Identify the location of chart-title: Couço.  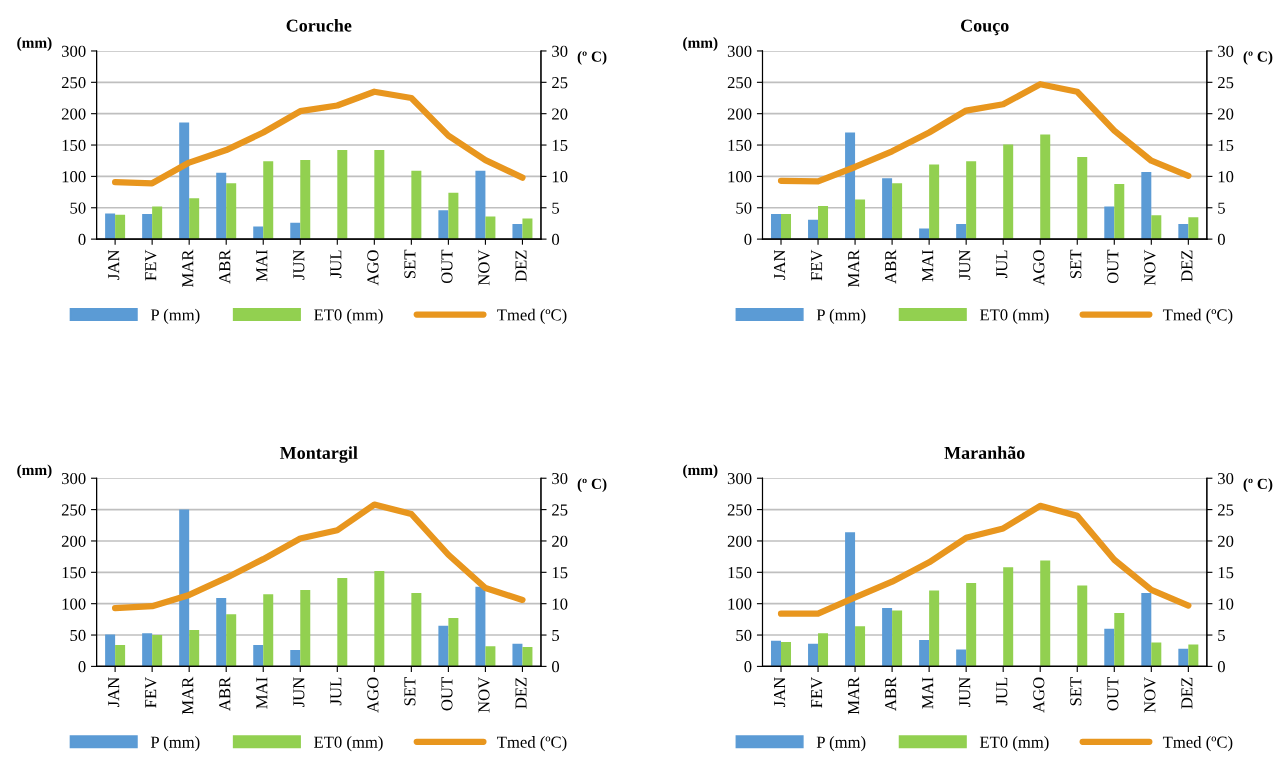
(984, 27).